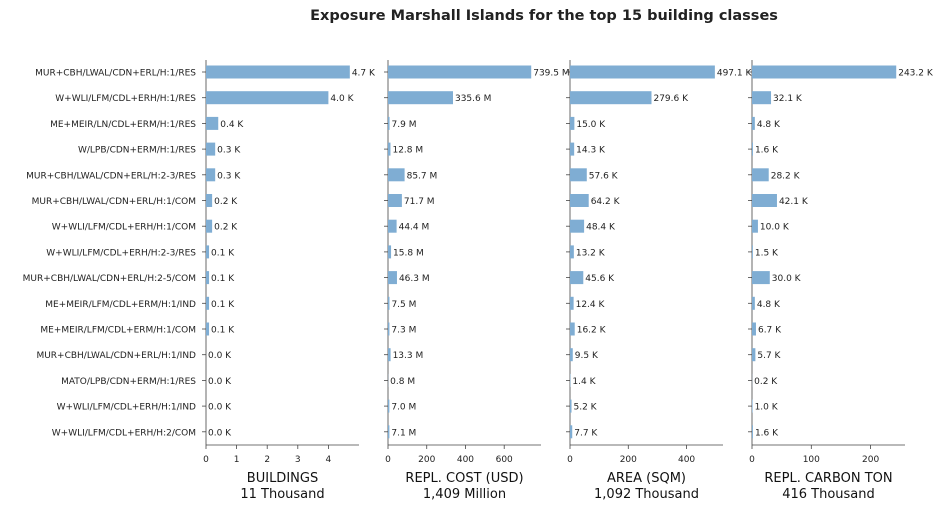 The height and width of the screenshot is (510, 944). Describe the element at coordinates (811, 460) in the screenshot. I see `x-tick-label: 100` at that location.